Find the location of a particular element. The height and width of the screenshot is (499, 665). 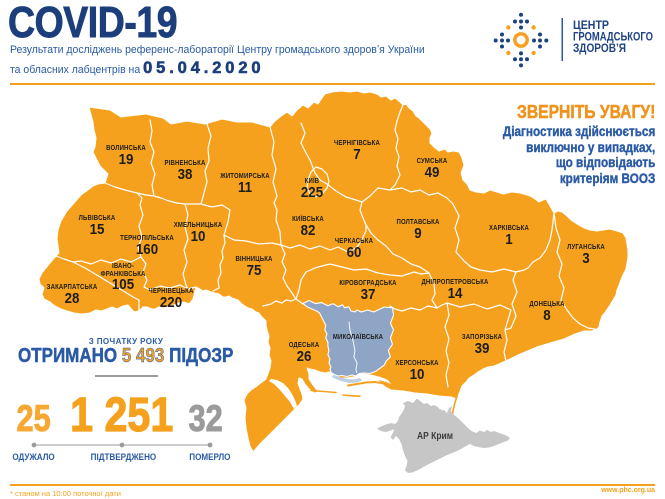

svg-text: ГРОМАДСЬКОГО is located at coordinates (613, 38).